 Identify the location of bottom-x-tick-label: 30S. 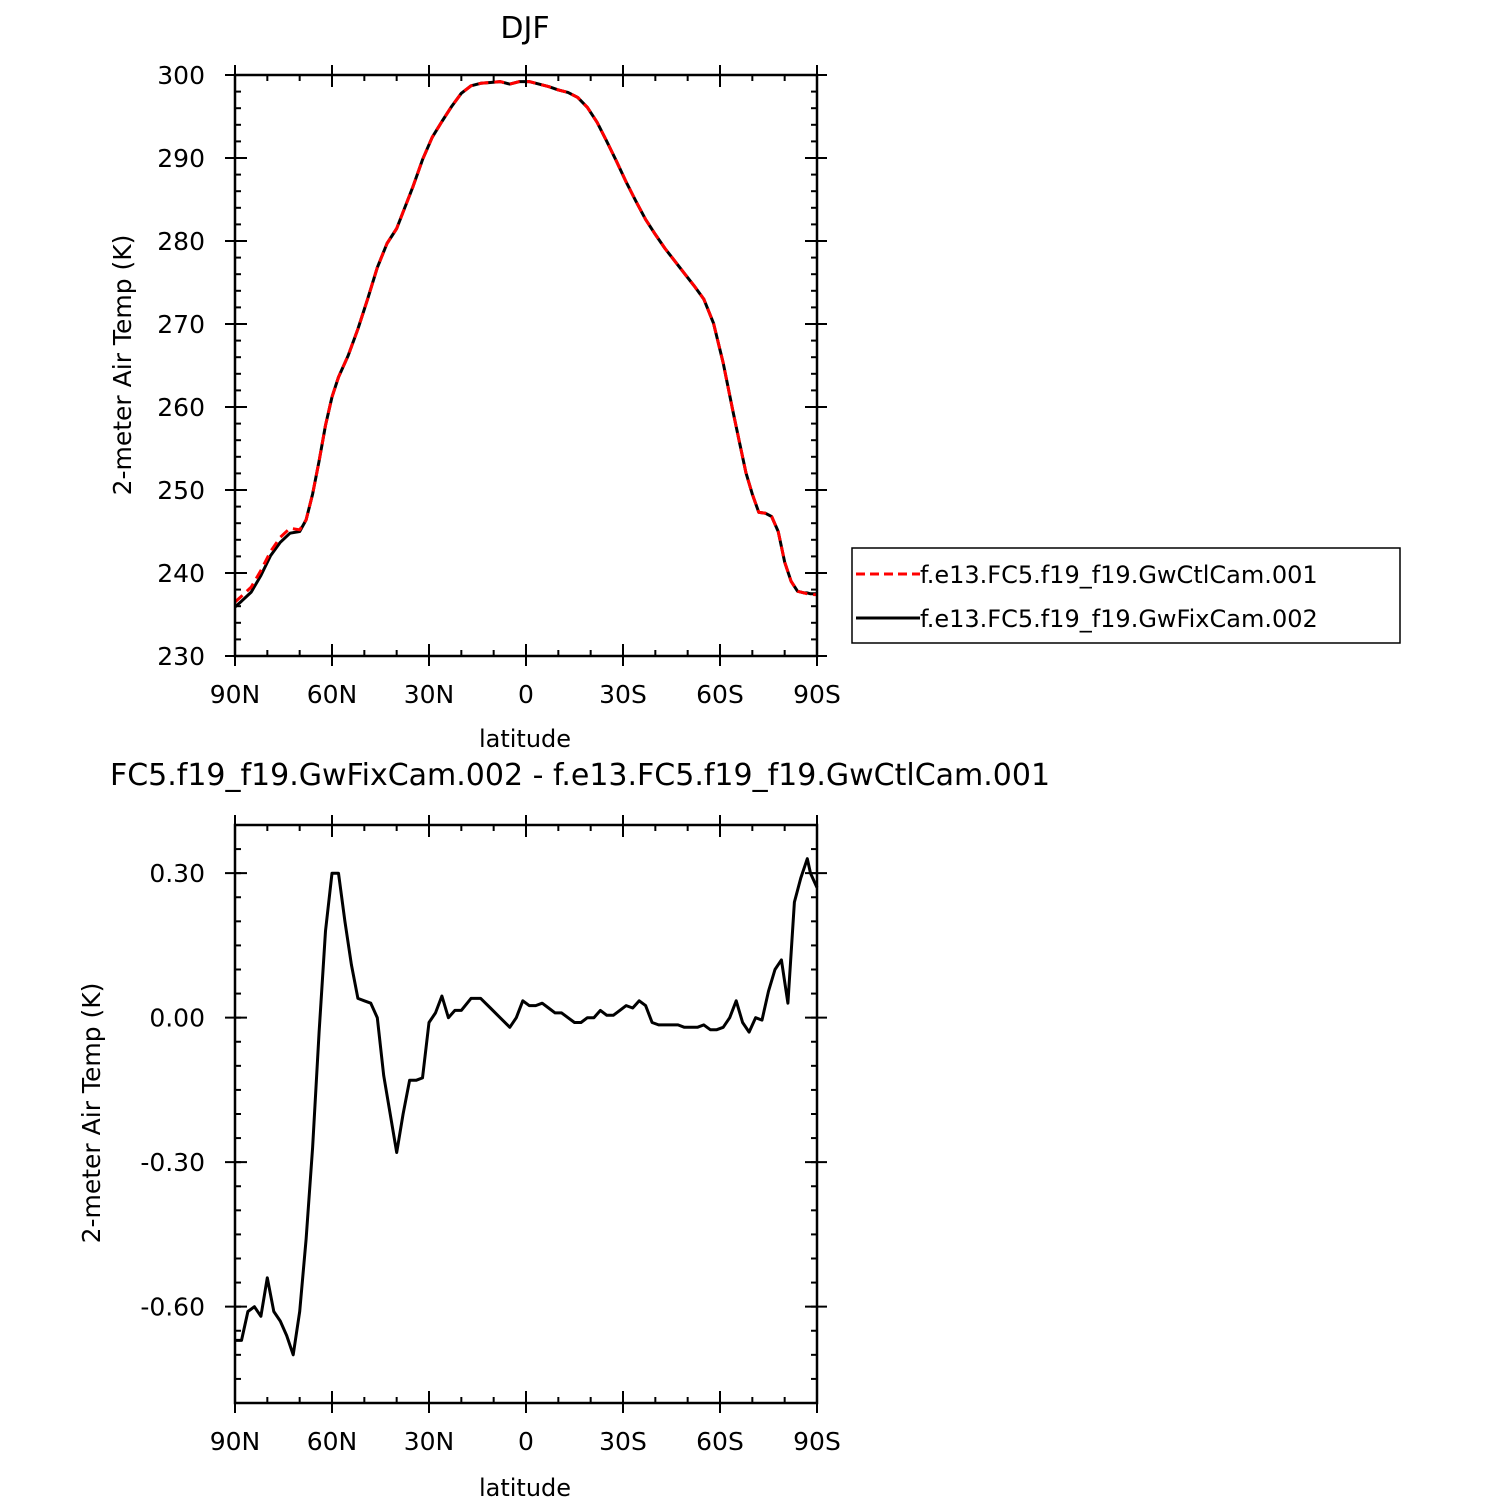
(623, 1441).